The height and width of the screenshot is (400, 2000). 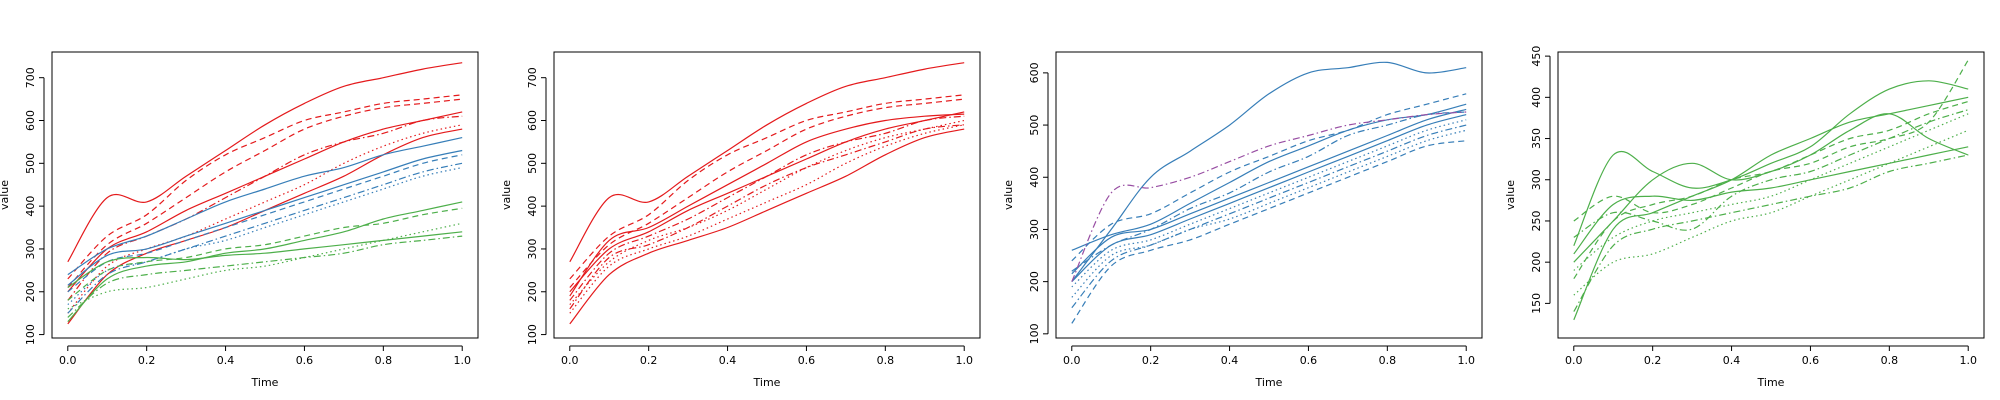 I want to click on y-tick-label: 350, so click(x=1536, y=138).